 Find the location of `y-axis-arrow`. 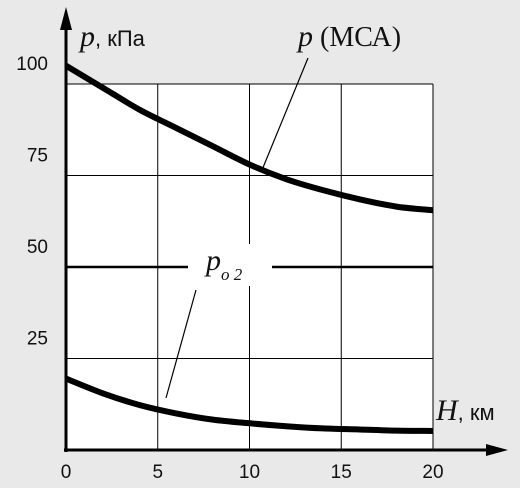

y-axis-arrow is located at coordinates (66, 18).